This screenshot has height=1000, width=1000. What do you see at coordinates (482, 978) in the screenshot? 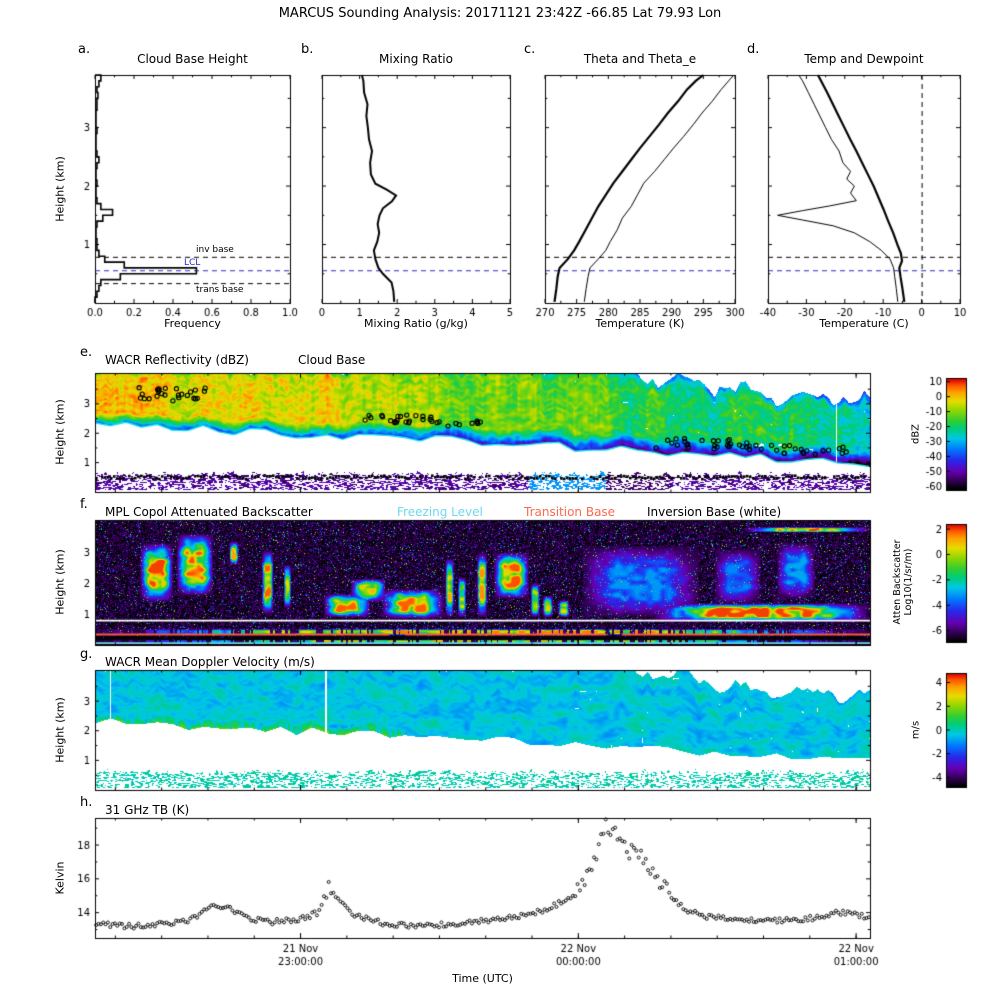
I see `time-axis-label: Time (UTC)` at bounding box center [482, 978].